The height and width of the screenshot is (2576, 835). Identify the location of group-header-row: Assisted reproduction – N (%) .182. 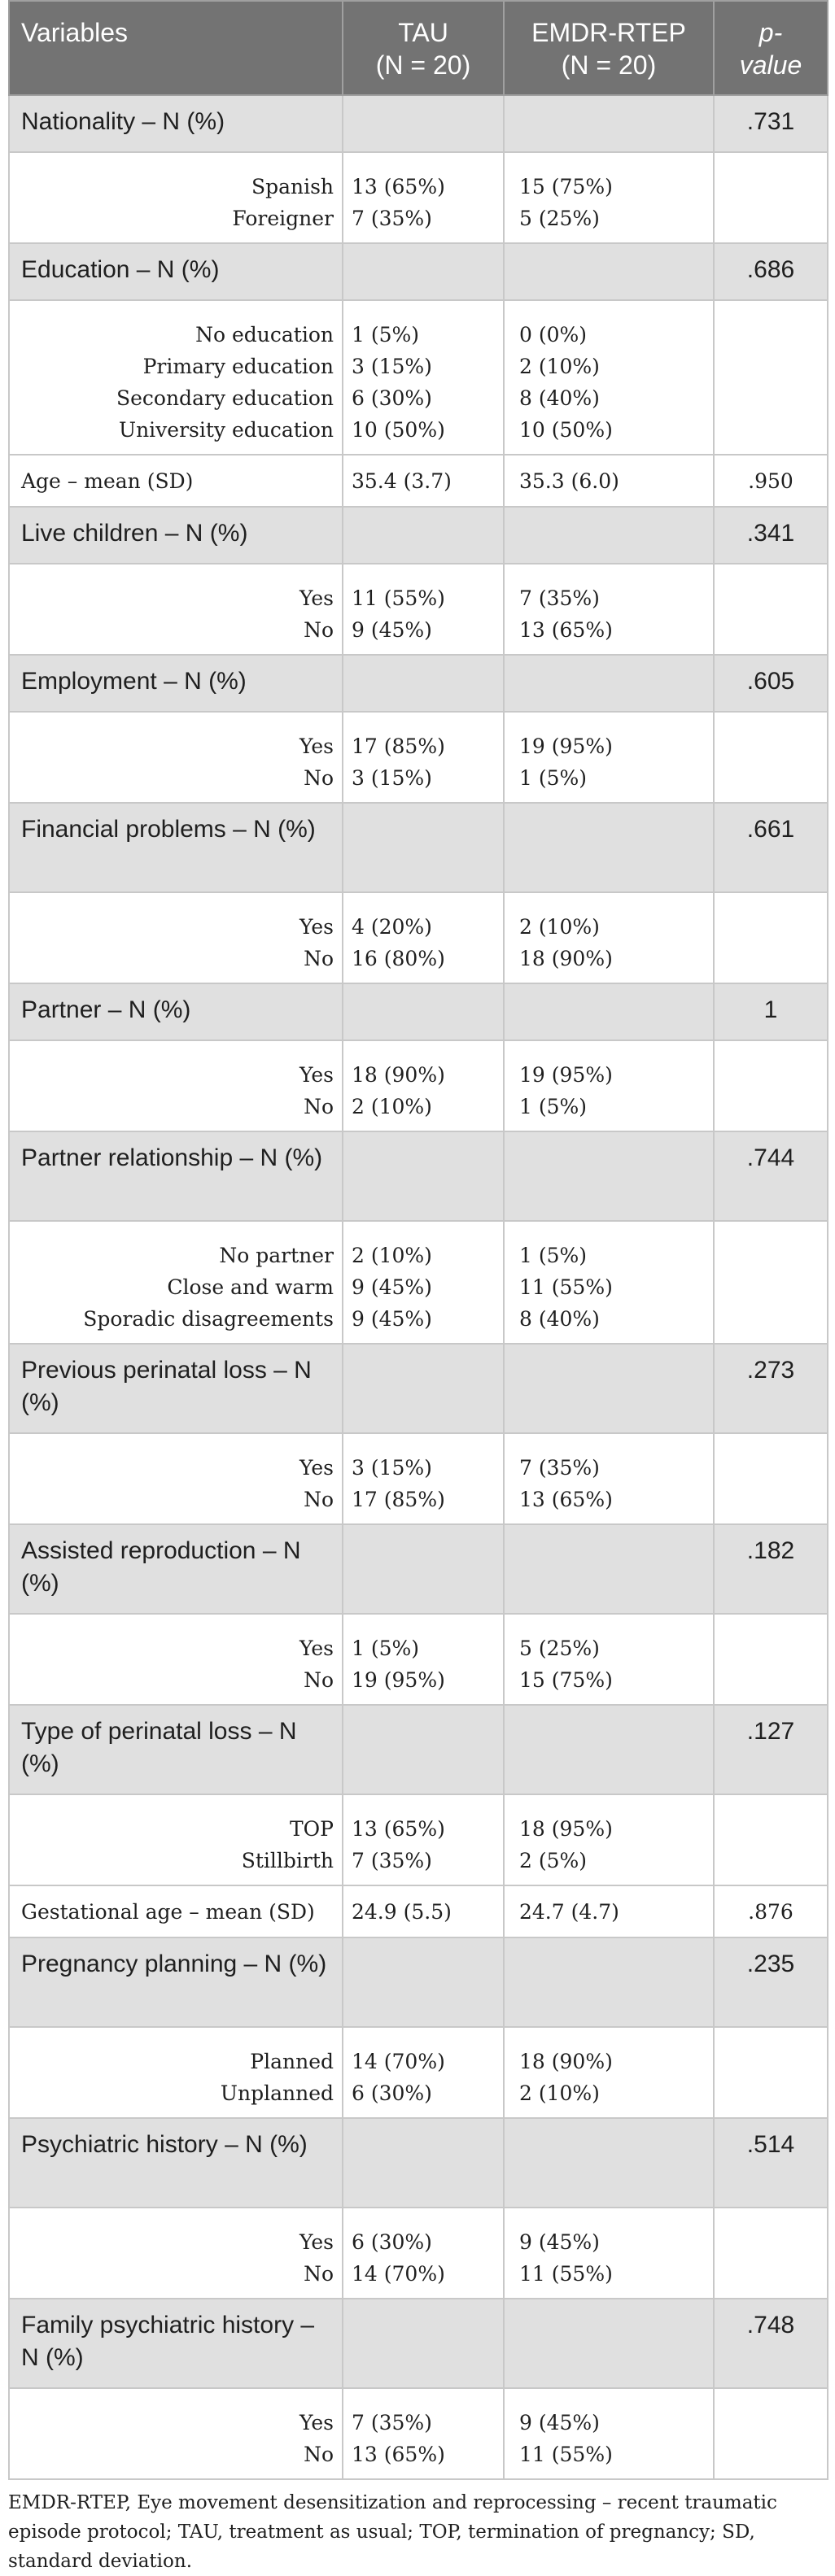
(418, 1569).